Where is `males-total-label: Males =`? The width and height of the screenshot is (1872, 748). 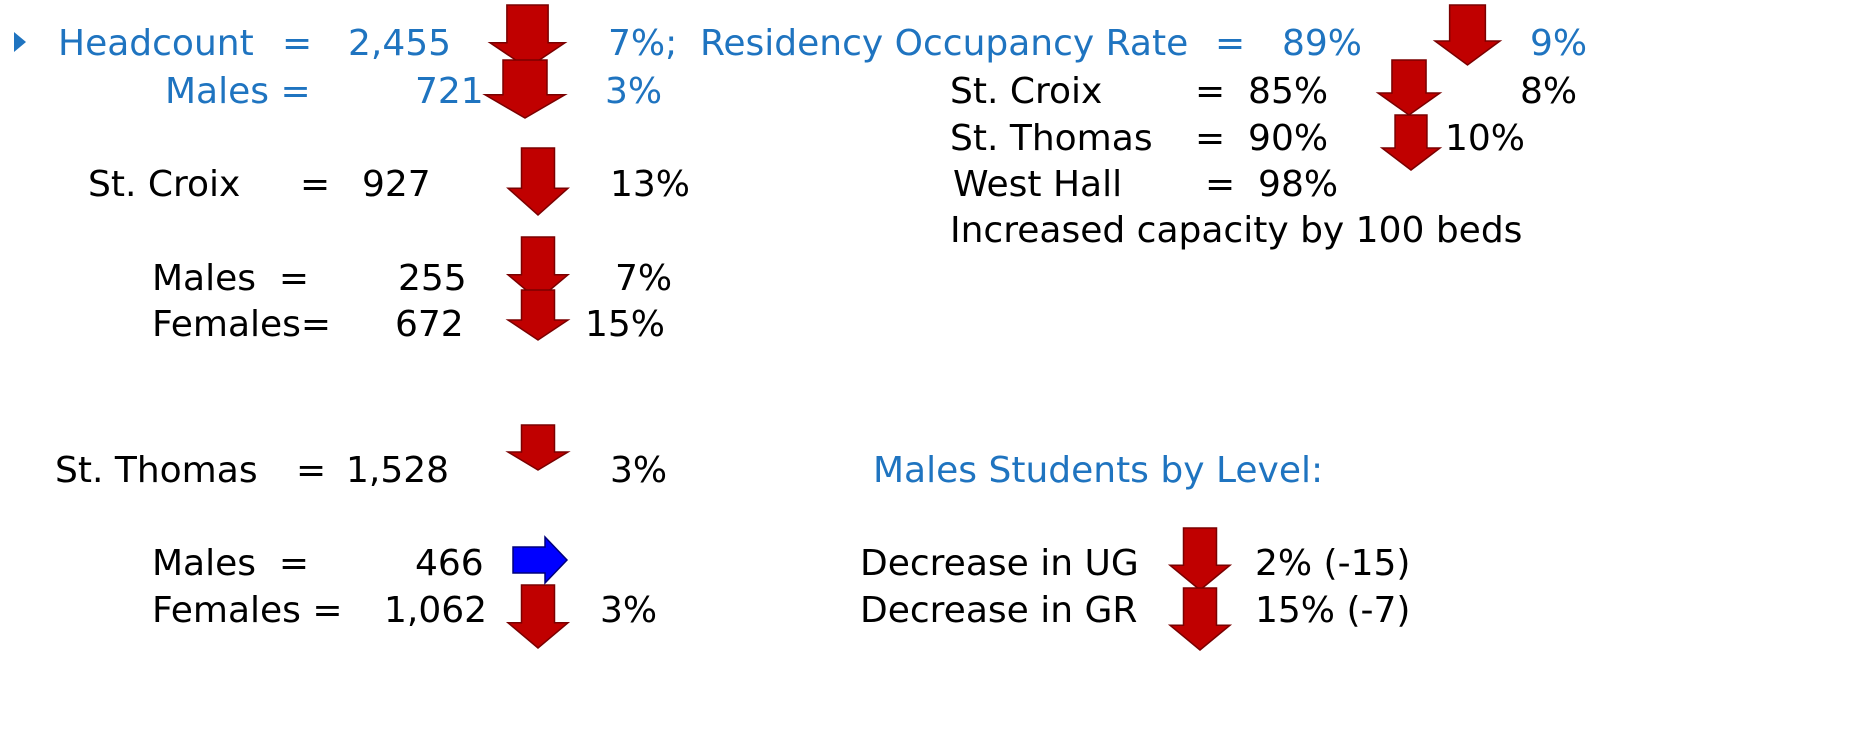 males-total-label: Males = is located at coordinates (238, 91).